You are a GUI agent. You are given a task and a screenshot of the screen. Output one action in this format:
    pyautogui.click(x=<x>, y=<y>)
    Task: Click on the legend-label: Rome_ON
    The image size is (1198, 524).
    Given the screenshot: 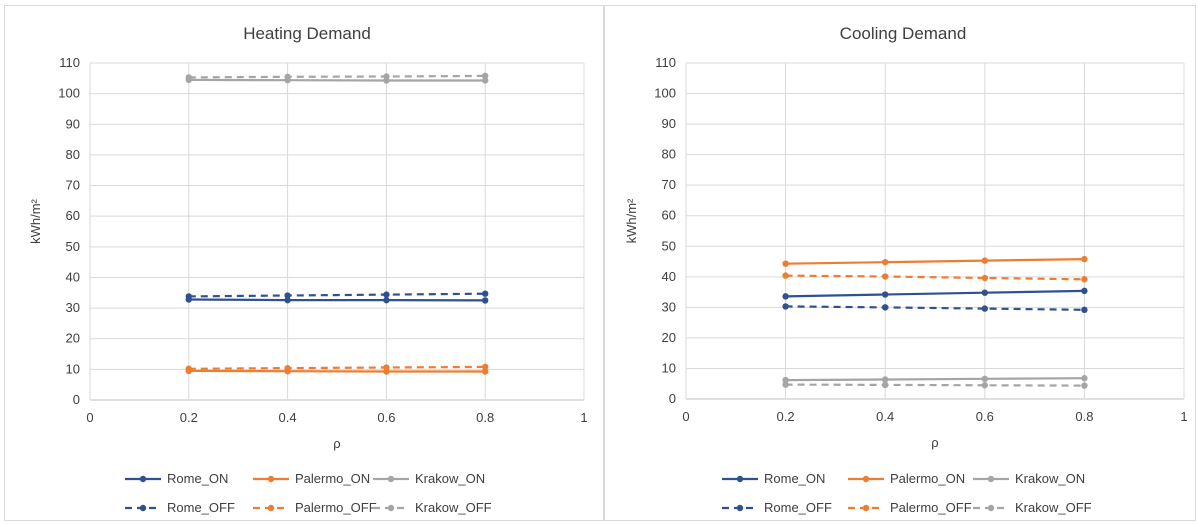 What is the action you would take?
    pyautogui.click(x=794, y=478)
    